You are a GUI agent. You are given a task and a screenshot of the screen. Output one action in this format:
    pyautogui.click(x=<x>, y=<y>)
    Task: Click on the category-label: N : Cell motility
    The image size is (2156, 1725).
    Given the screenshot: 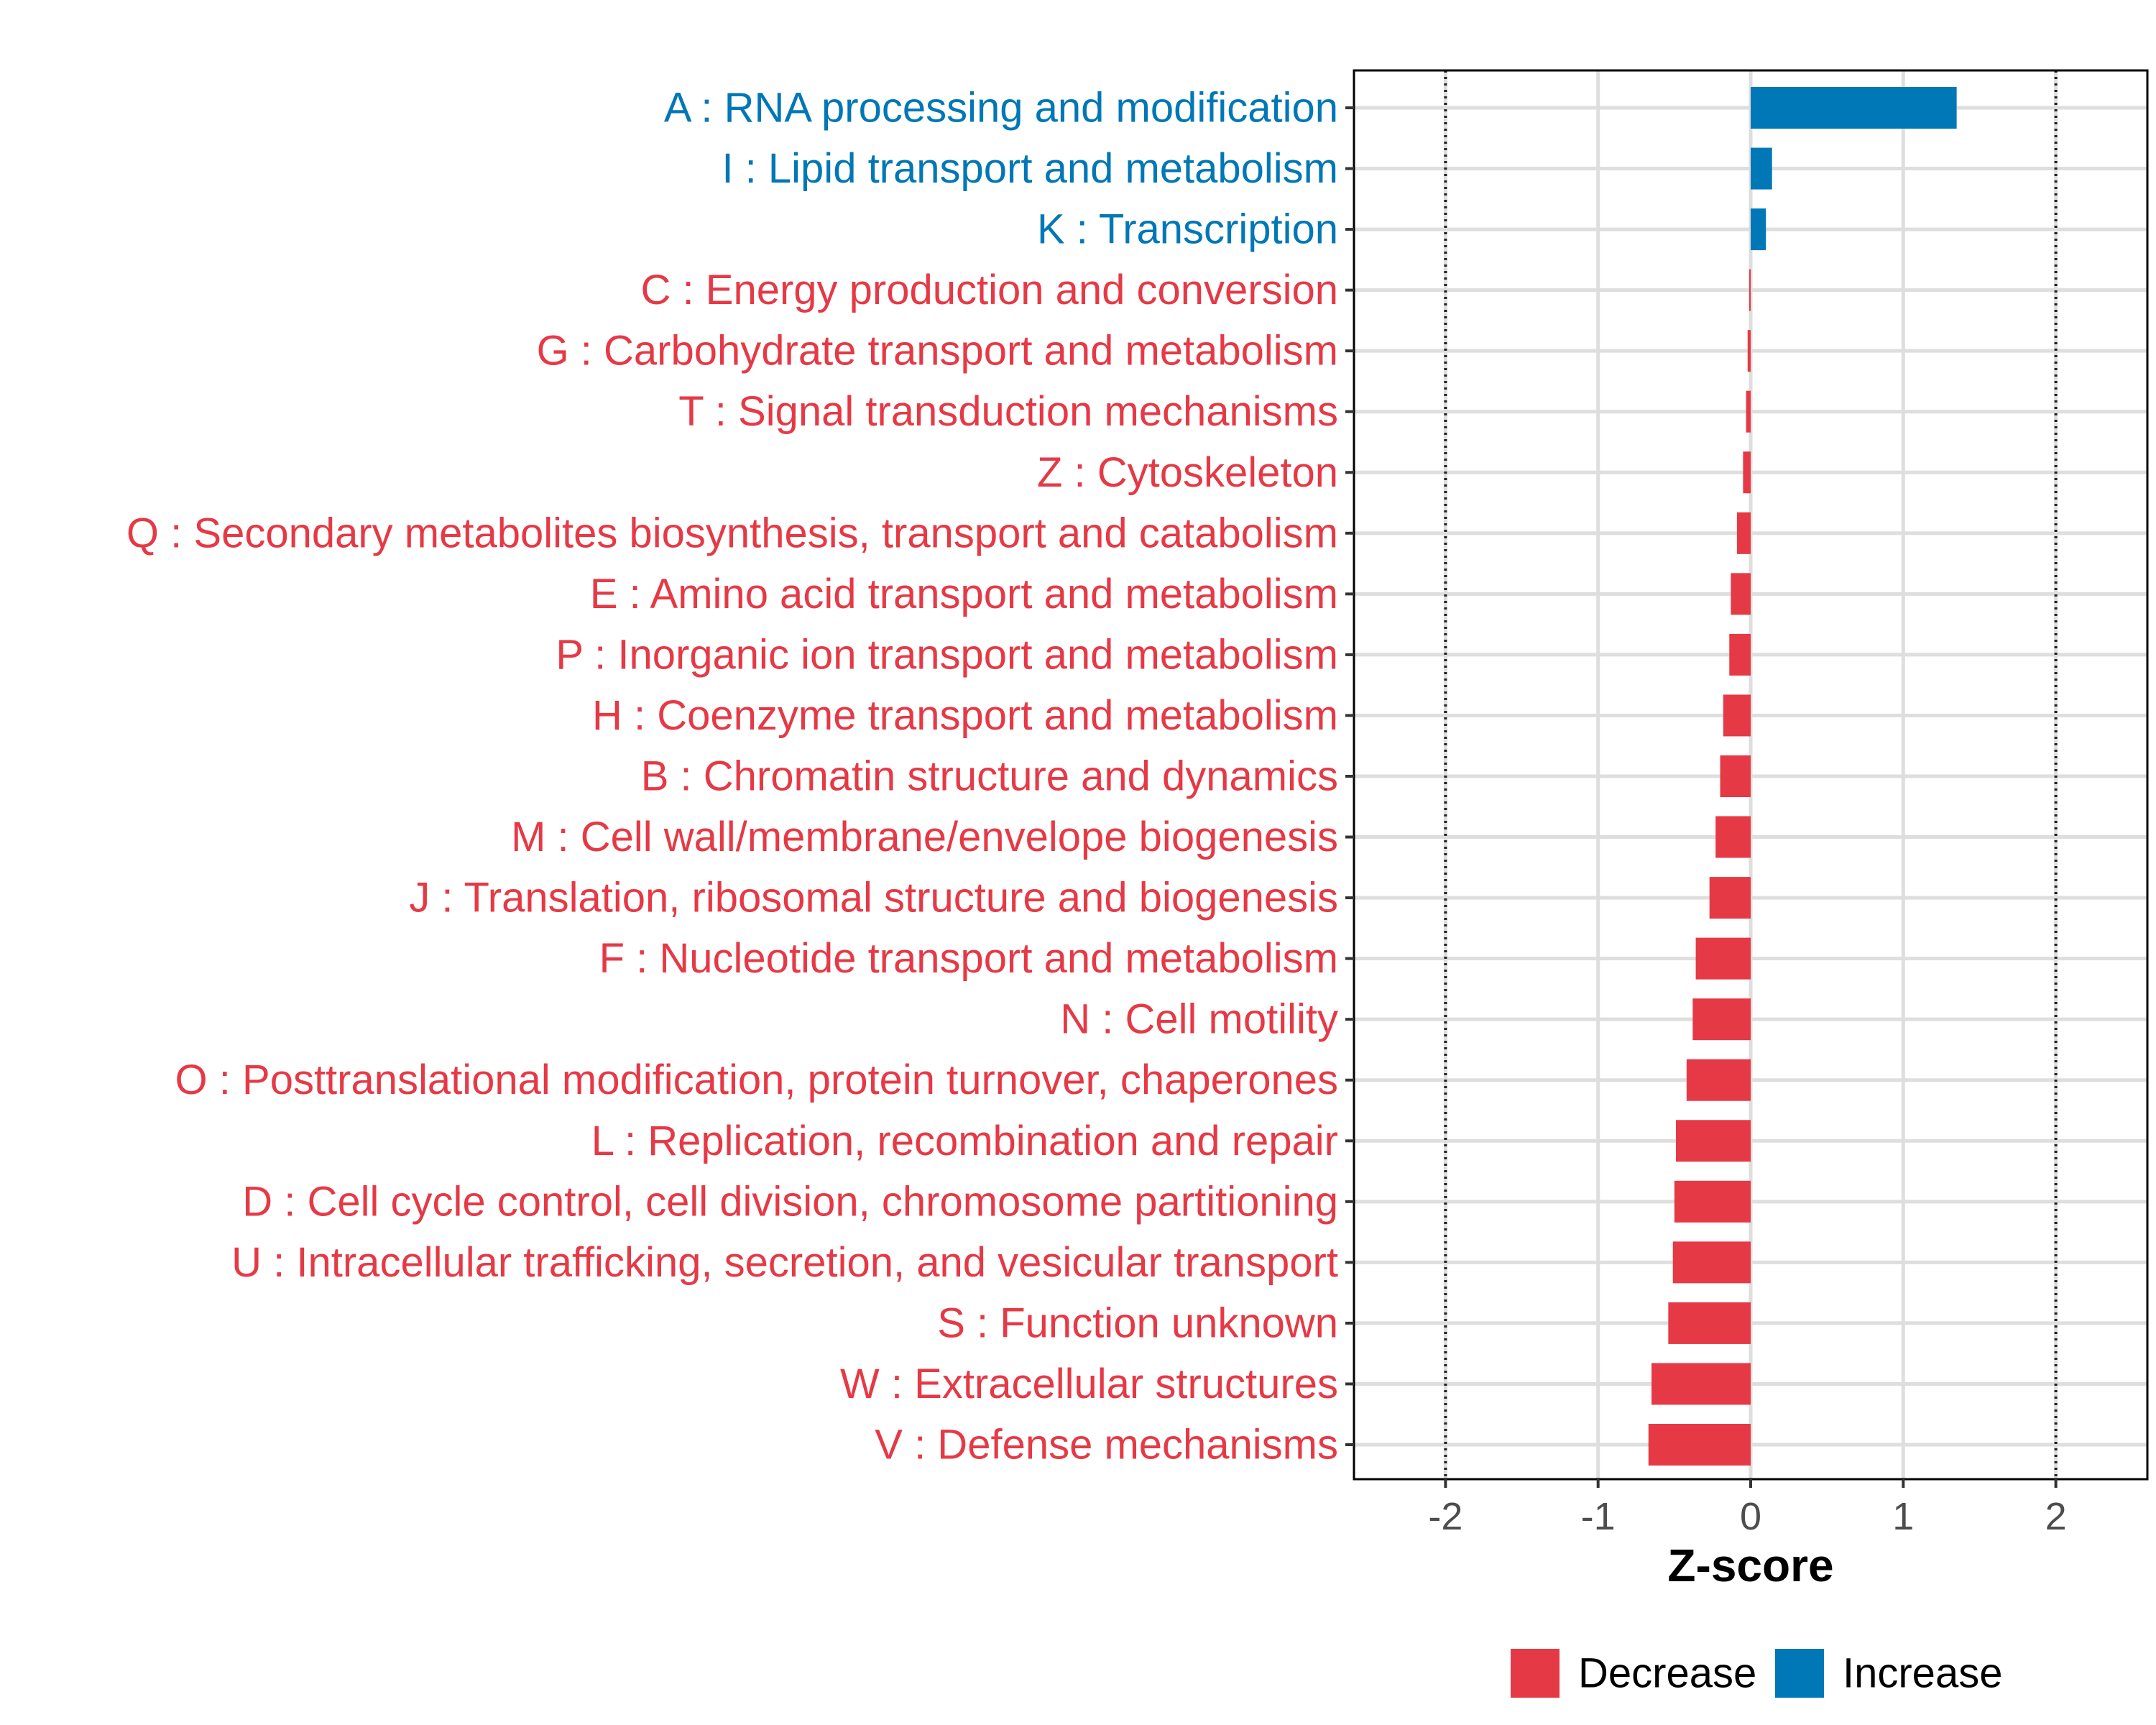 What is the action you would take?
    pyautogui.click(x=1199, y=1019)
    